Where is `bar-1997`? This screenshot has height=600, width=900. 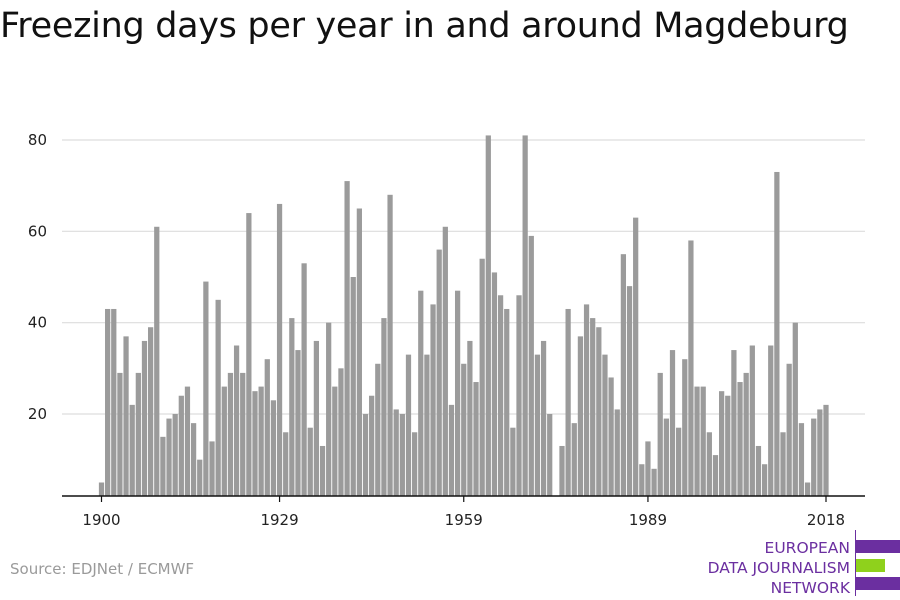
bar-1997 is located at coordinates (697, 441).